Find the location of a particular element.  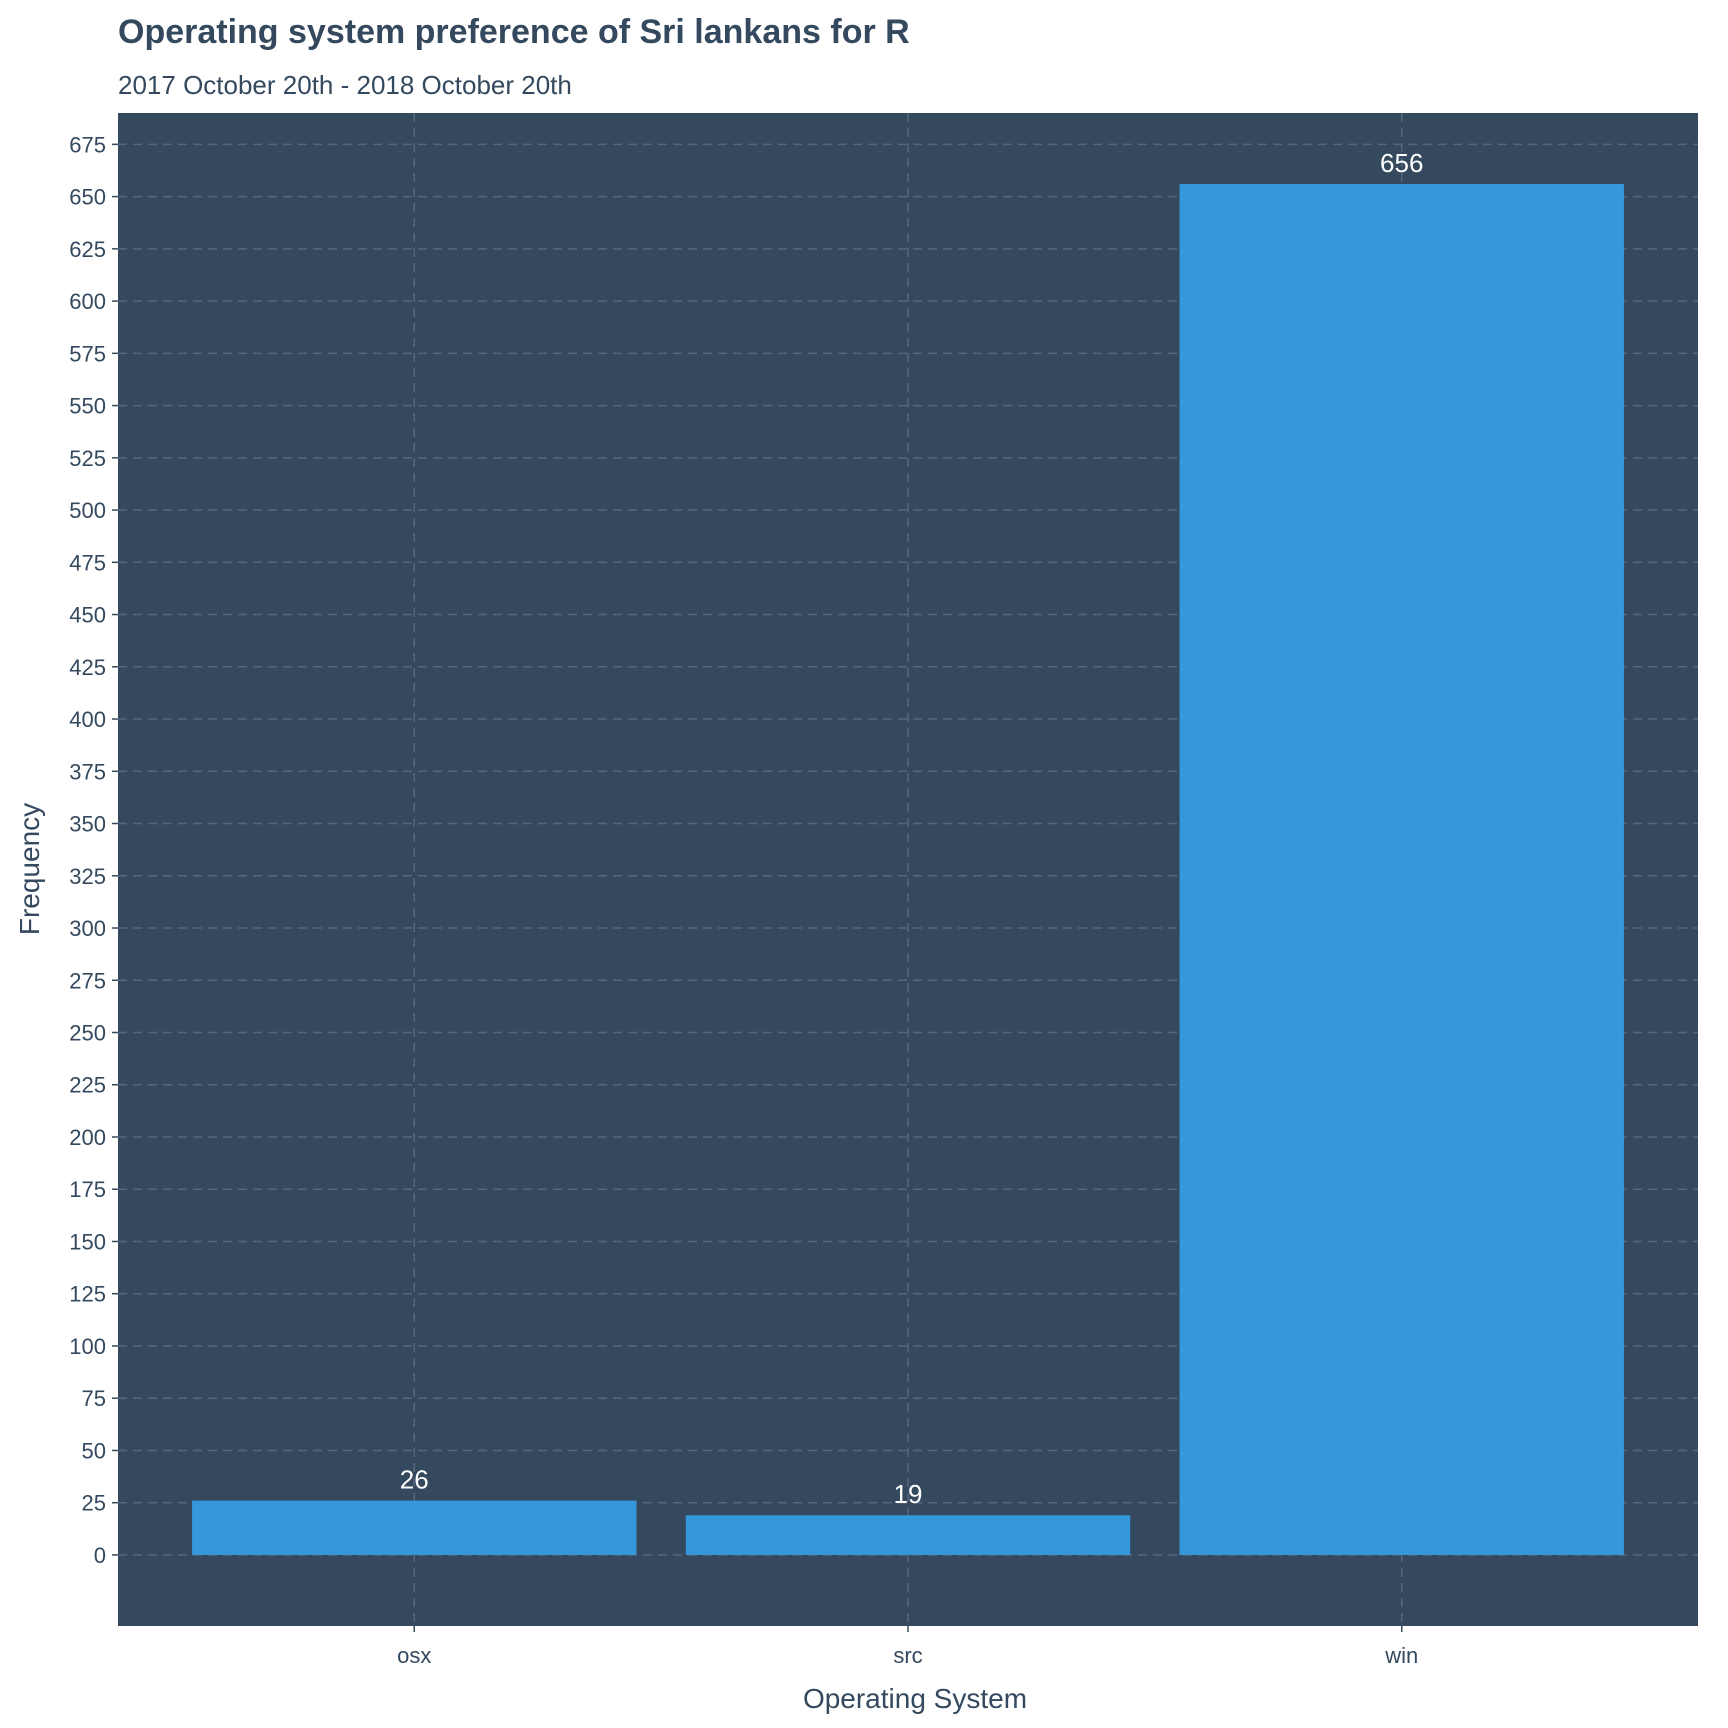

y-axis-title: Frequency is located at coordinates (29, 869).